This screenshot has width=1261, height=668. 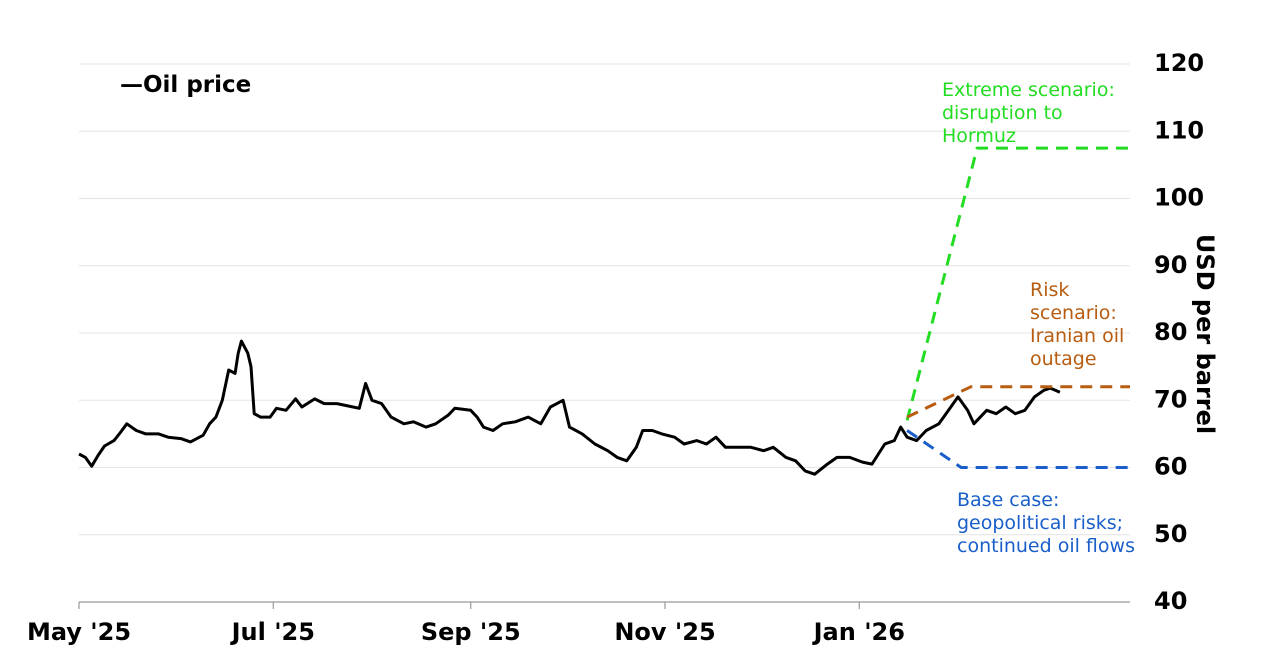 What do you see at coordinates (1002, 113) in the screenshot?
I see `annotation-line: disruption to` at bounding box center [1002, 113].